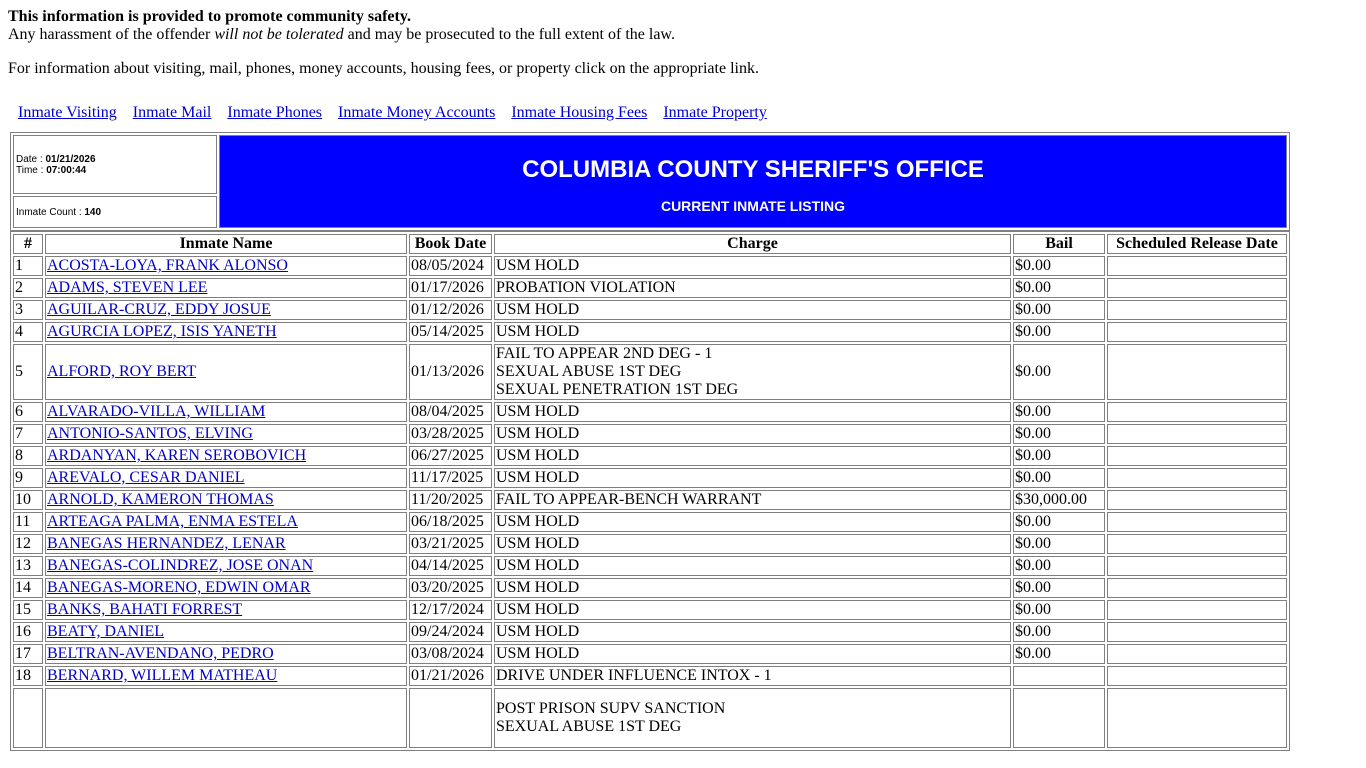 The height and width of the screenshot is (768, 1366). Describe the element at coordinates (160, 653) in the screenshot. I see `inmate-name-link: BELTRAN-AVENDANO, PEDRO` at that location.